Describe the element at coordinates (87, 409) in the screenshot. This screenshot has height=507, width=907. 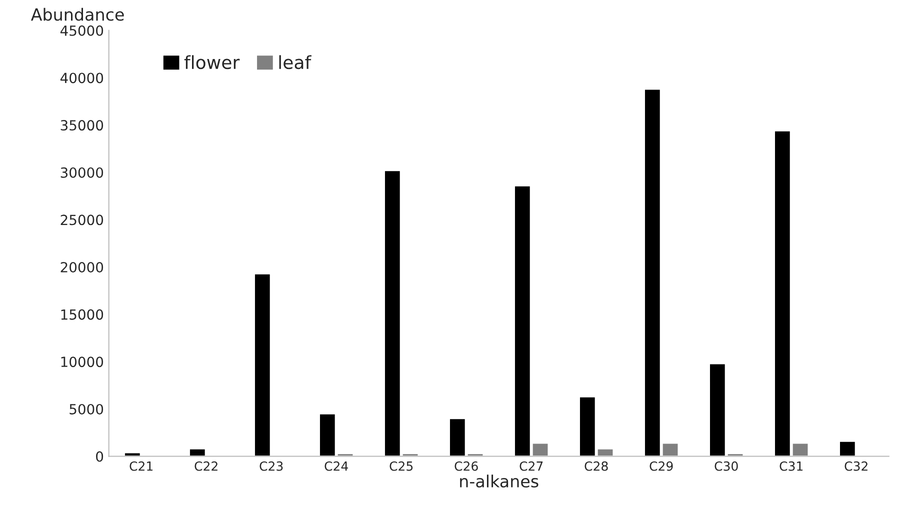
I see `y-tick-label: 5000` at that location.